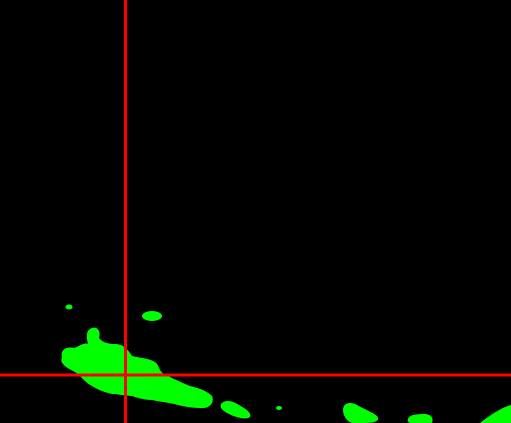  Describe the element at coordinates (495, 414) in the screenshot. I see `mask-region-edge` at that location.